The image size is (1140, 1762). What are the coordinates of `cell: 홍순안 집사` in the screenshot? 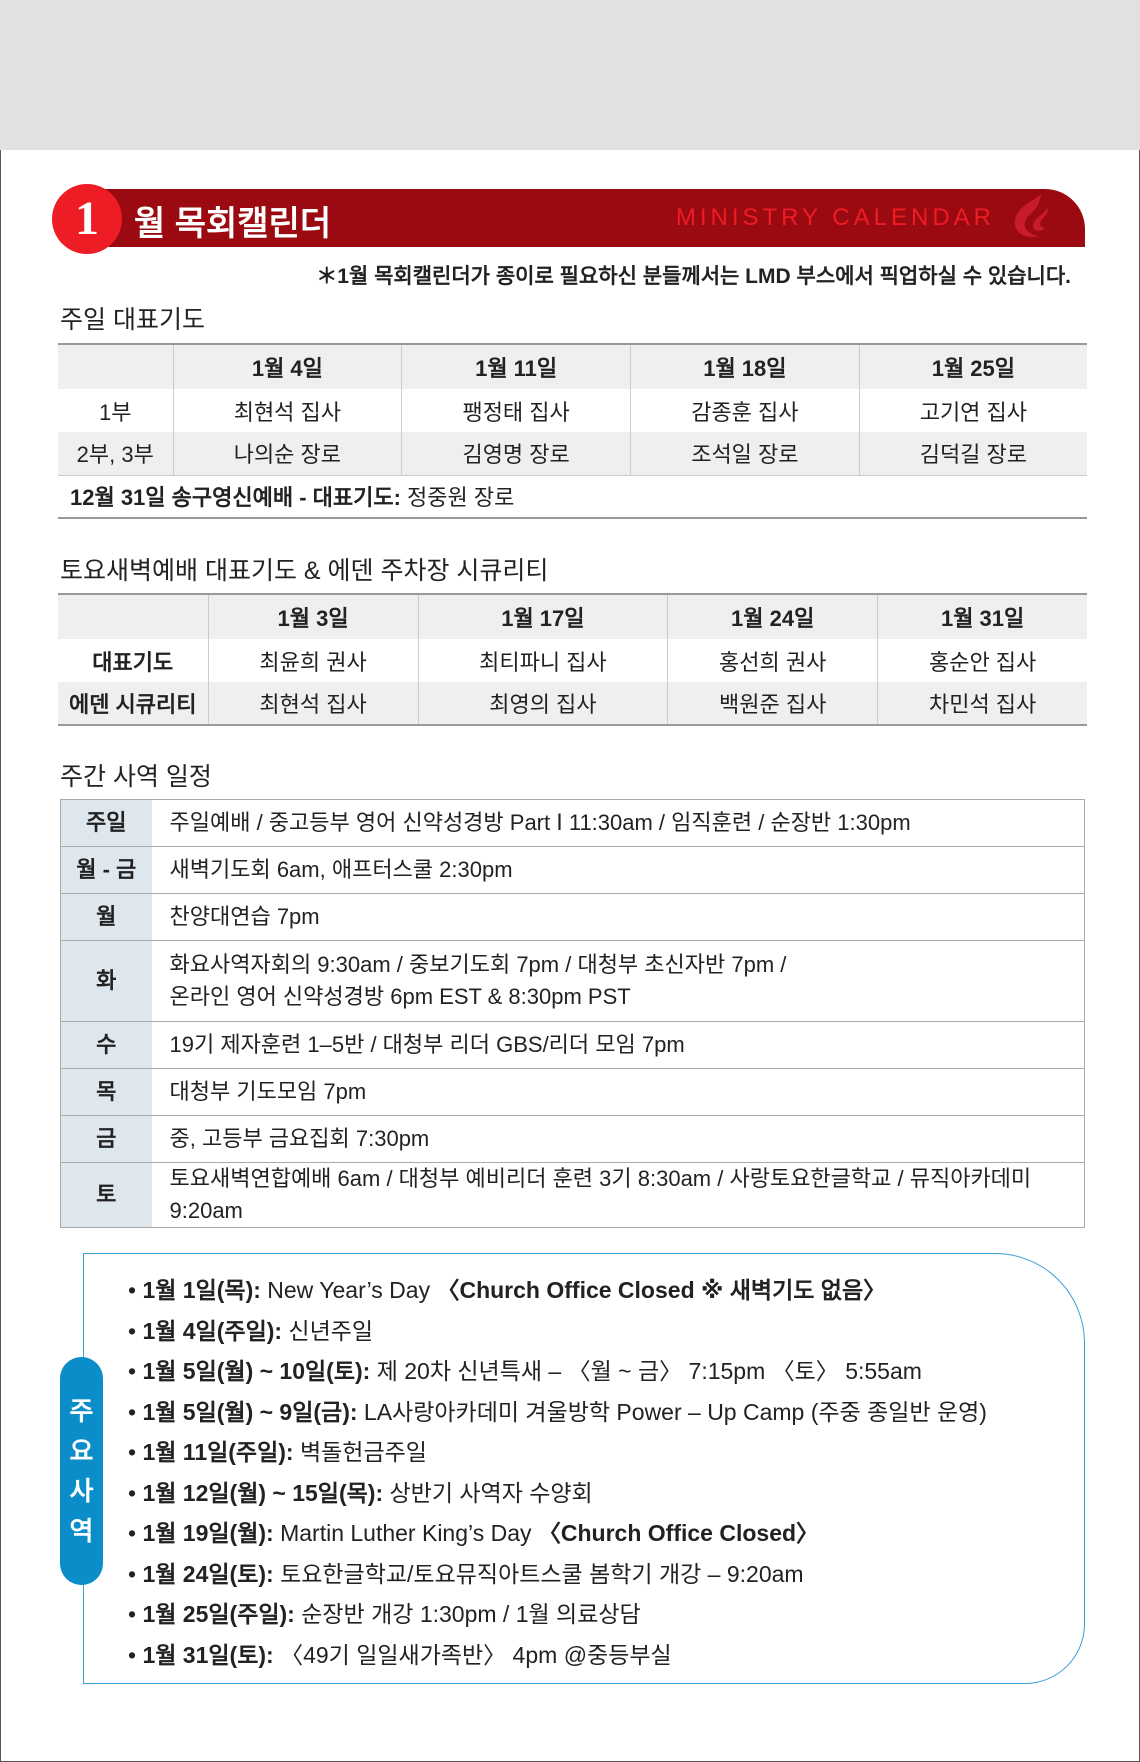 It's located at (982, 660).